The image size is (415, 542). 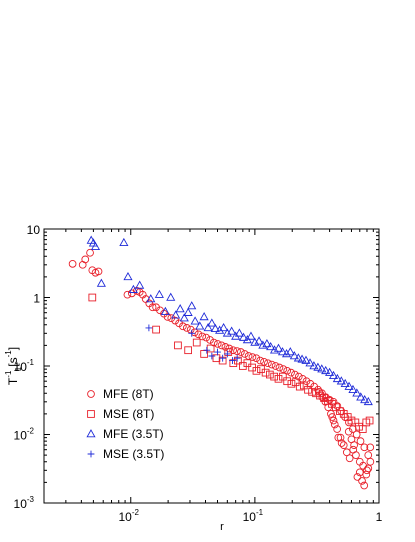 What do you see at coordinates (133, 454) in the screenshot?
I see `legend-label: MSE (3.5T)` at bounding box center [133, 454].